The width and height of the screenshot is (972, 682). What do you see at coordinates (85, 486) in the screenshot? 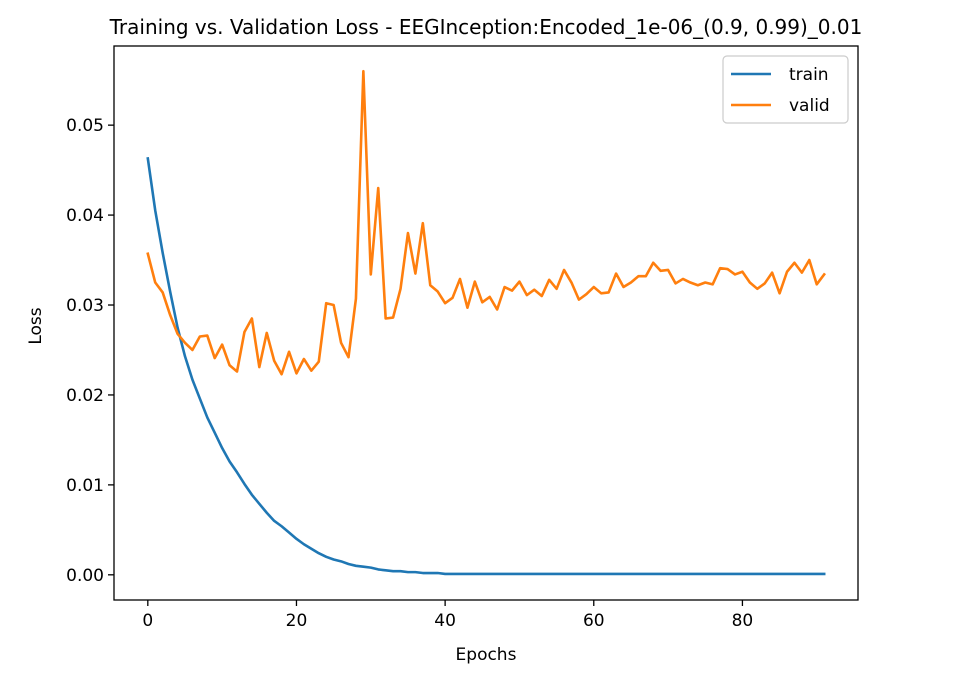
I see `y-tick-label: 0.01` at bounding box center [85, 486].